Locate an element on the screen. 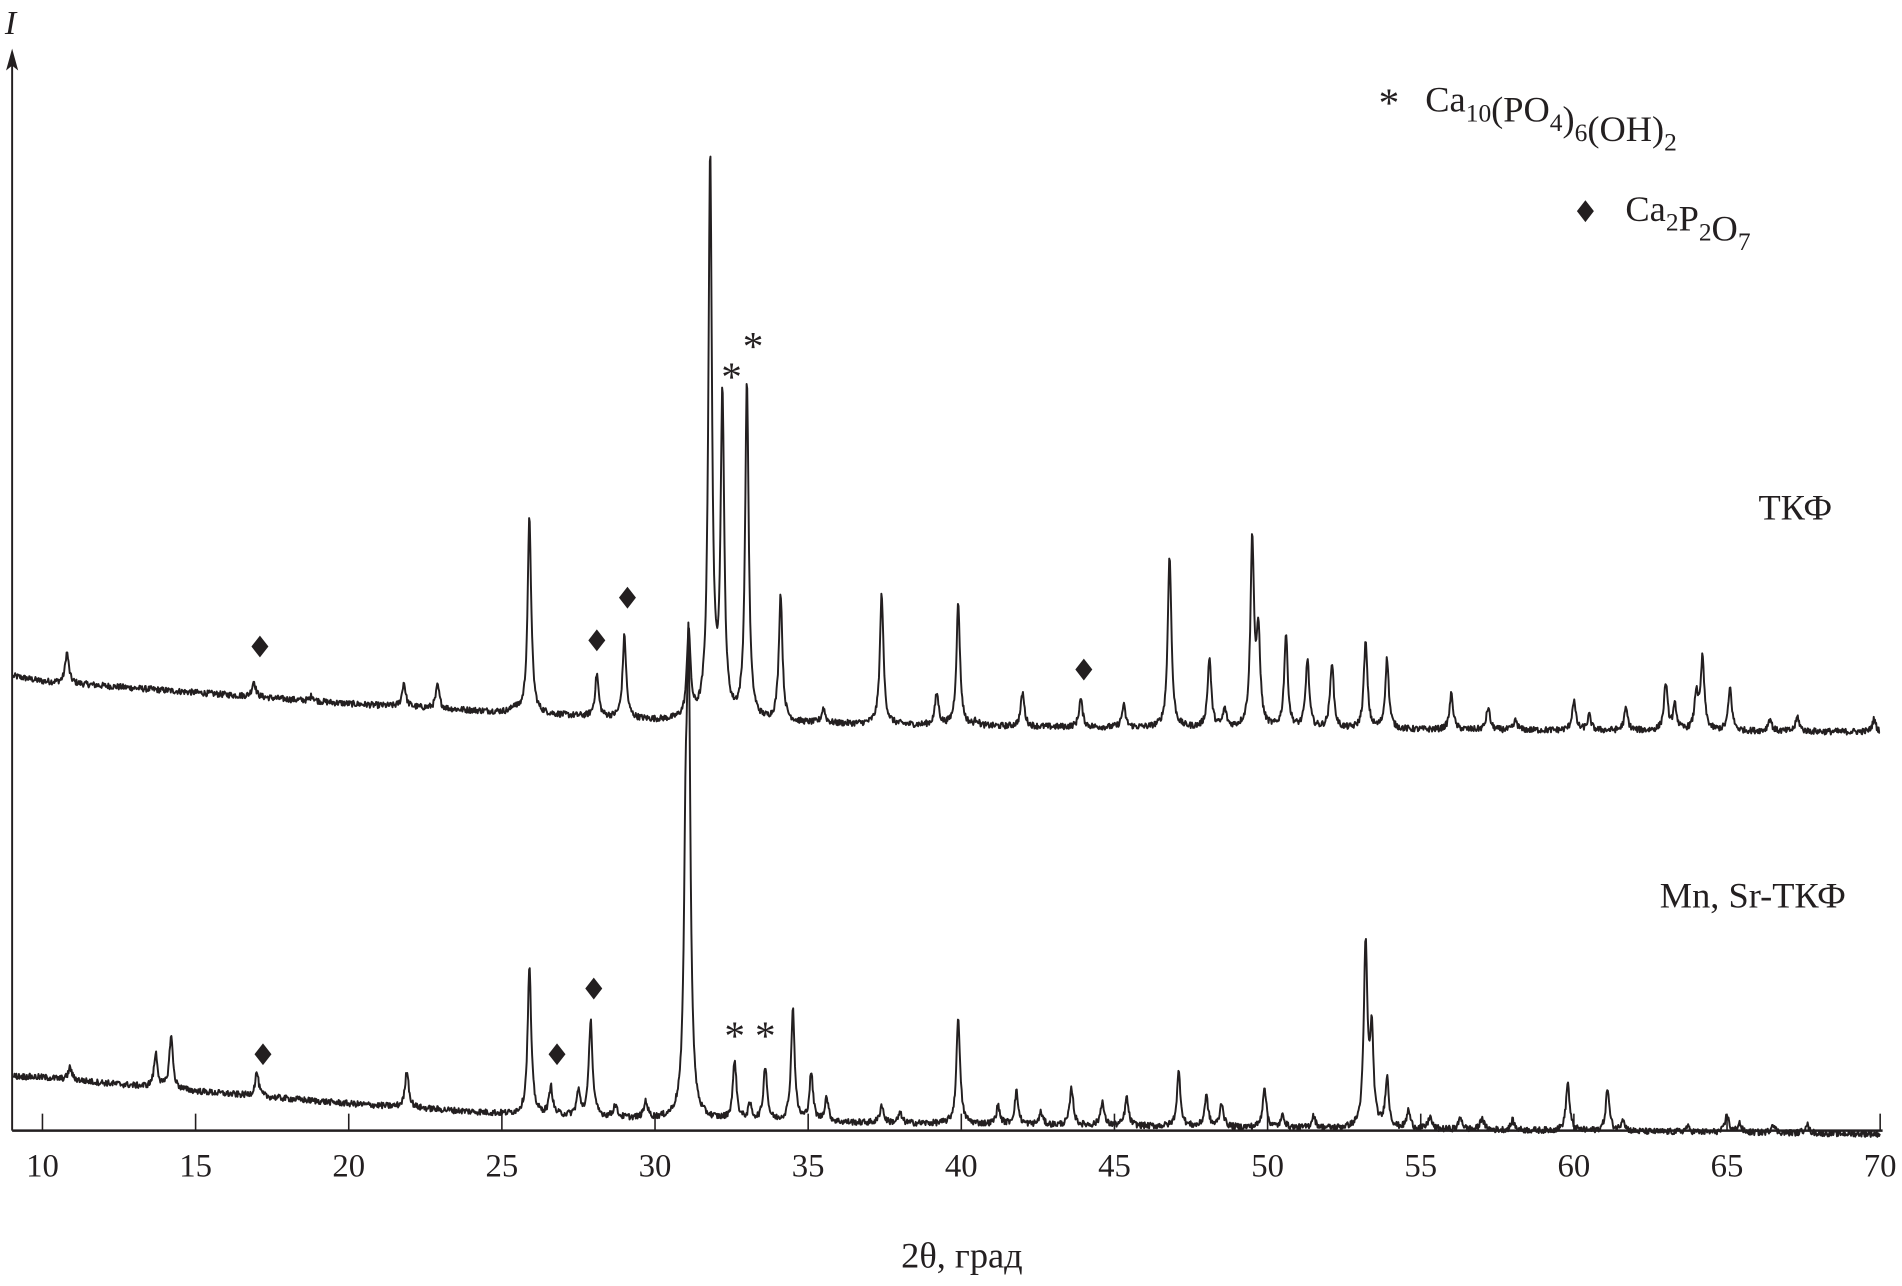 This screenshot has width=1902, height=1286. x-axis-label: 2θ, град is located at coordinates (962, 1256).